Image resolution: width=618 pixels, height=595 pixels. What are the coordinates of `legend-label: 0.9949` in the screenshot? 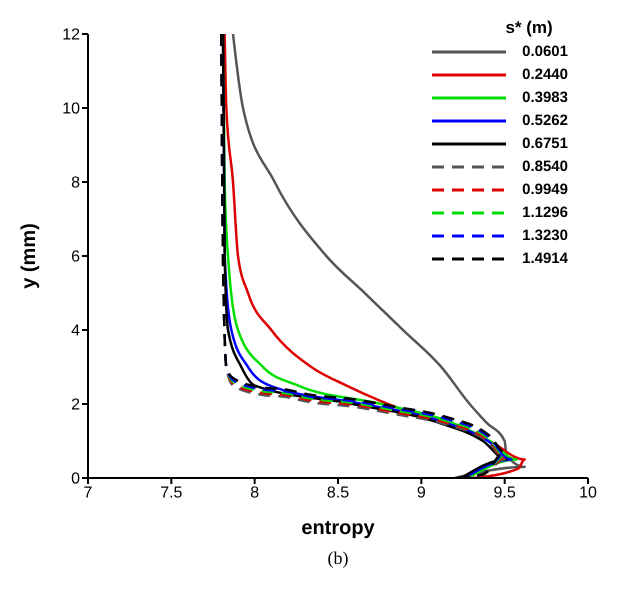 It's located at (545, 189).